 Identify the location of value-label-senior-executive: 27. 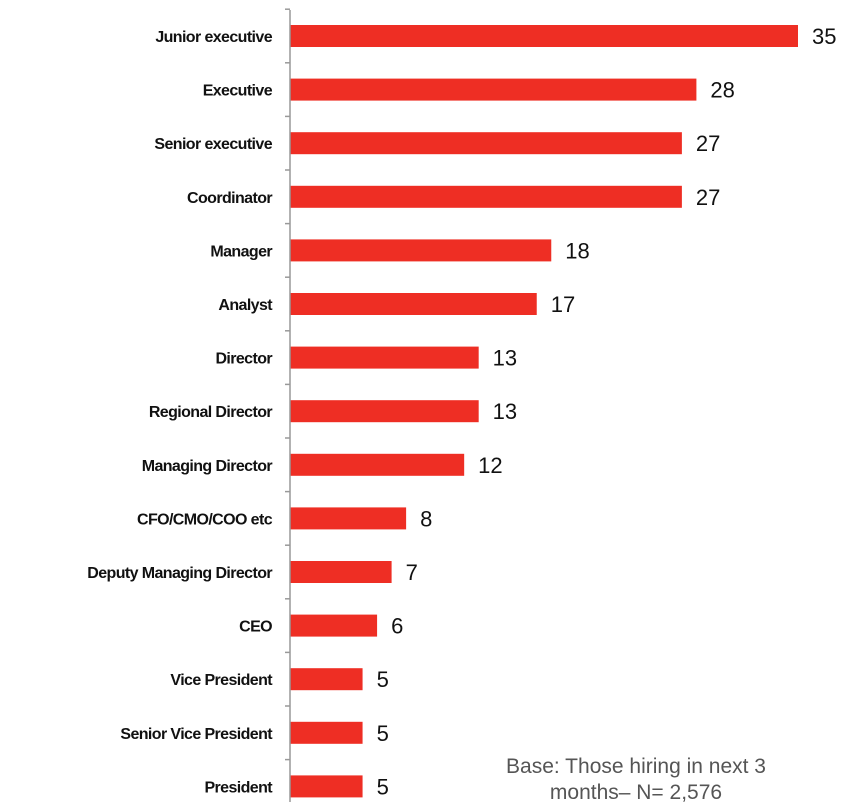
(708, 143).